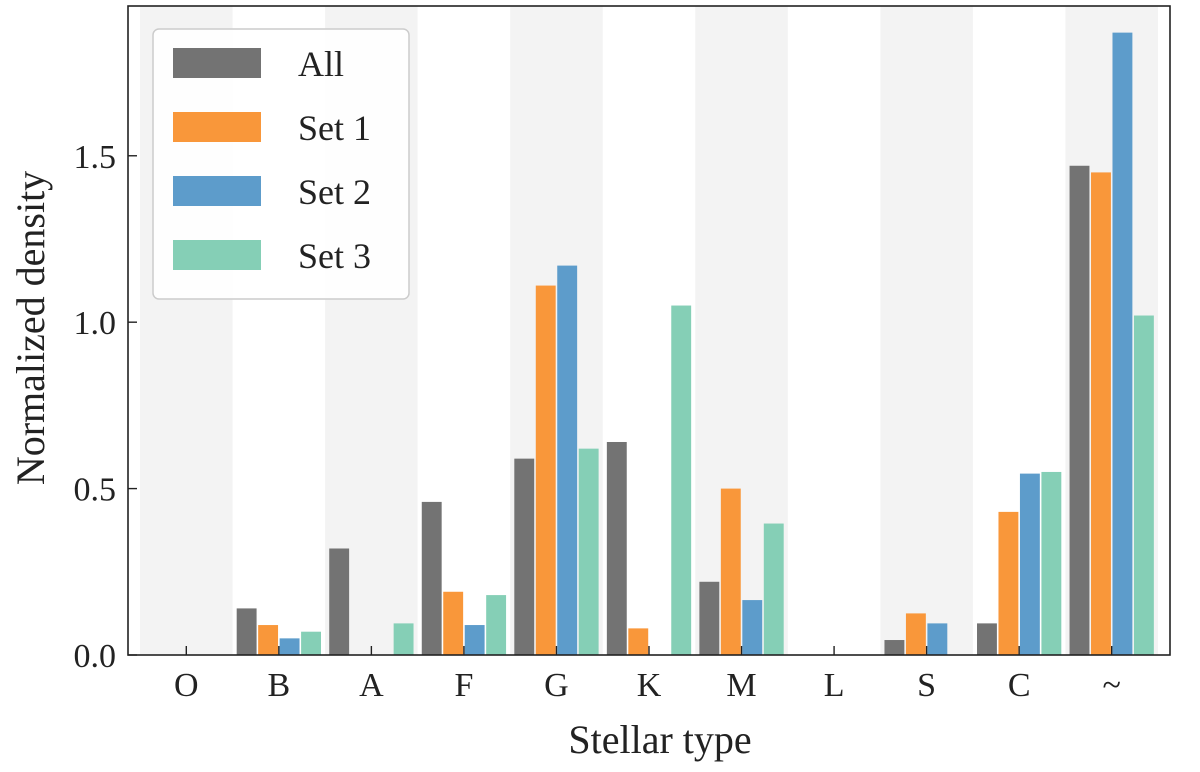  What do you see at coordinates (681, 480) in the screenshot?
I see `bar-set-3-K` at bounding box center [681, 480].